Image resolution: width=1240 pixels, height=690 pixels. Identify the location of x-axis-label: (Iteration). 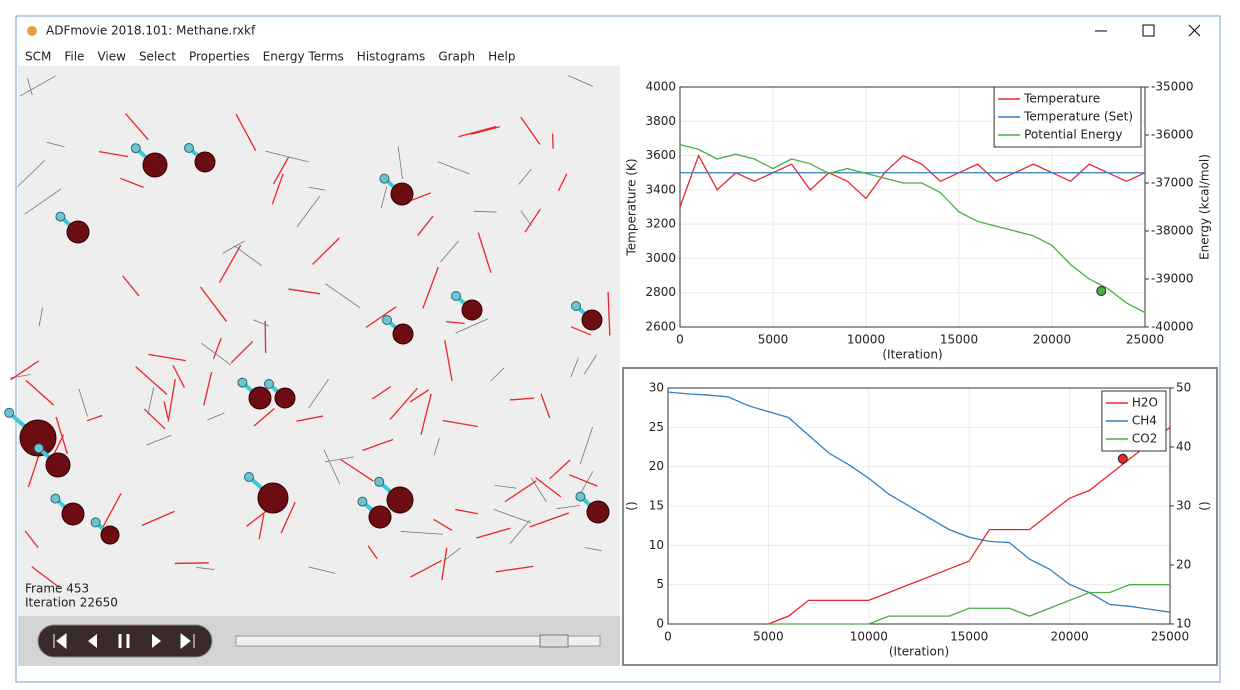
(912, 355).